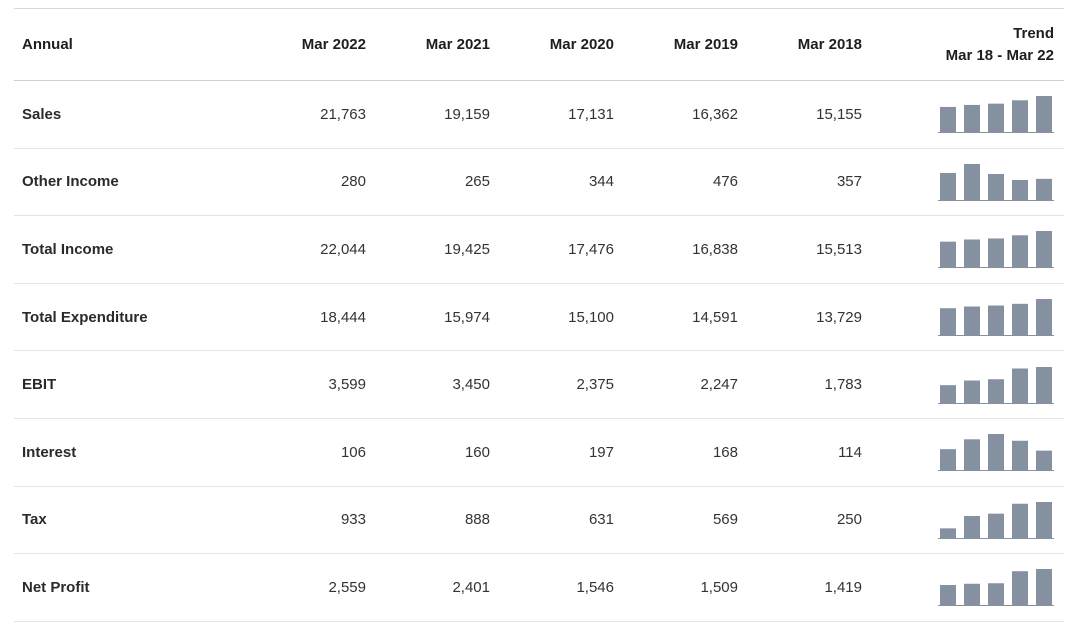  What do you see at coordinates (539, 115) in the screenshot?
I see `table-row-sales: Sales 21,763 19,159 17,131 16,362 15,155` at bounding box center [539, 115].